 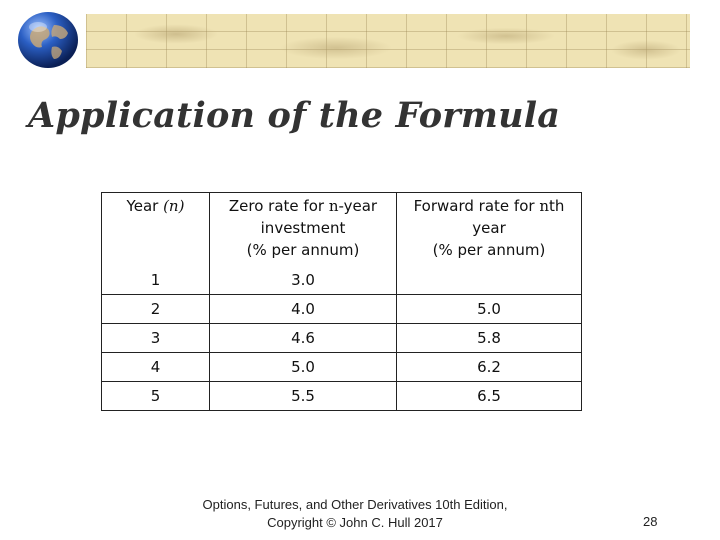 I want to click on table-row: 5 5.5 6.5, so click(x=341, y=396).